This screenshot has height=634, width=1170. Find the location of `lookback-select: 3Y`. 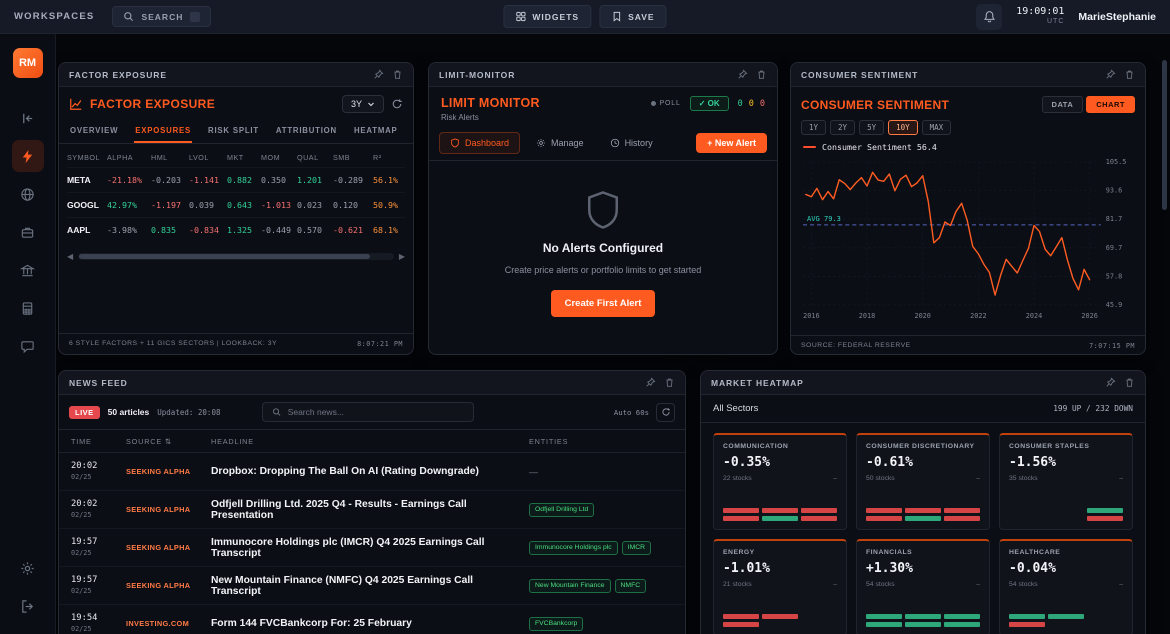

lookback-select: 3Y is located at coordinates (362, 104).